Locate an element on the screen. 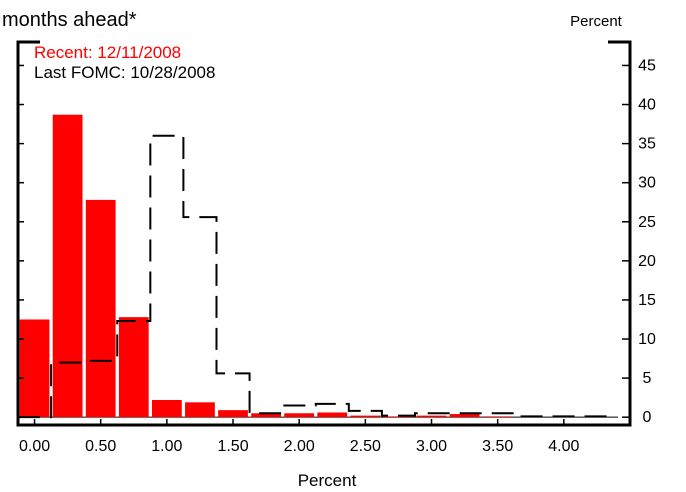 This screenshot has height=492, width=686. y-tick-label: 15 is located at coordinates (647, 300).